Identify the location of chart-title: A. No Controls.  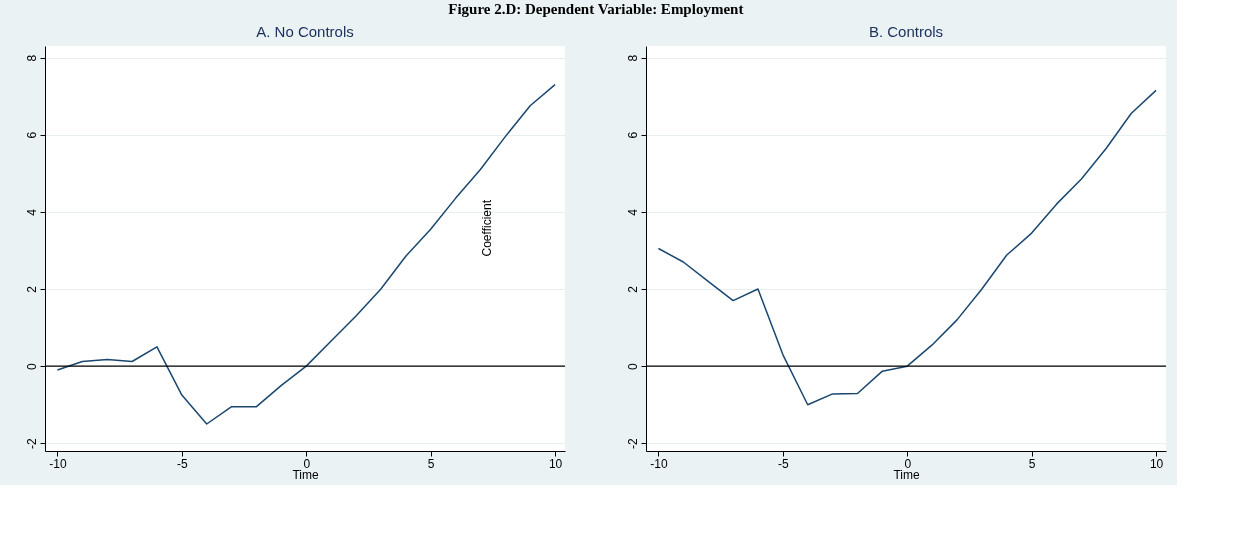
(305, 31).